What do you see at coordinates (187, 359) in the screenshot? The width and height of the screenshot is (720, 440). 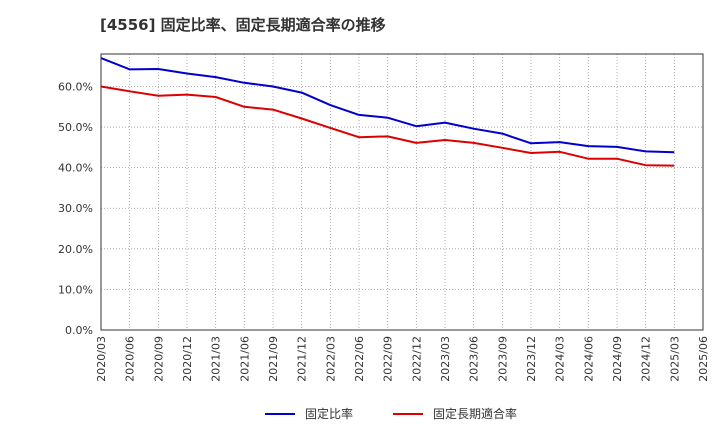 I see `x-tick-label: 2020/12` at bounding box center [187, 359].